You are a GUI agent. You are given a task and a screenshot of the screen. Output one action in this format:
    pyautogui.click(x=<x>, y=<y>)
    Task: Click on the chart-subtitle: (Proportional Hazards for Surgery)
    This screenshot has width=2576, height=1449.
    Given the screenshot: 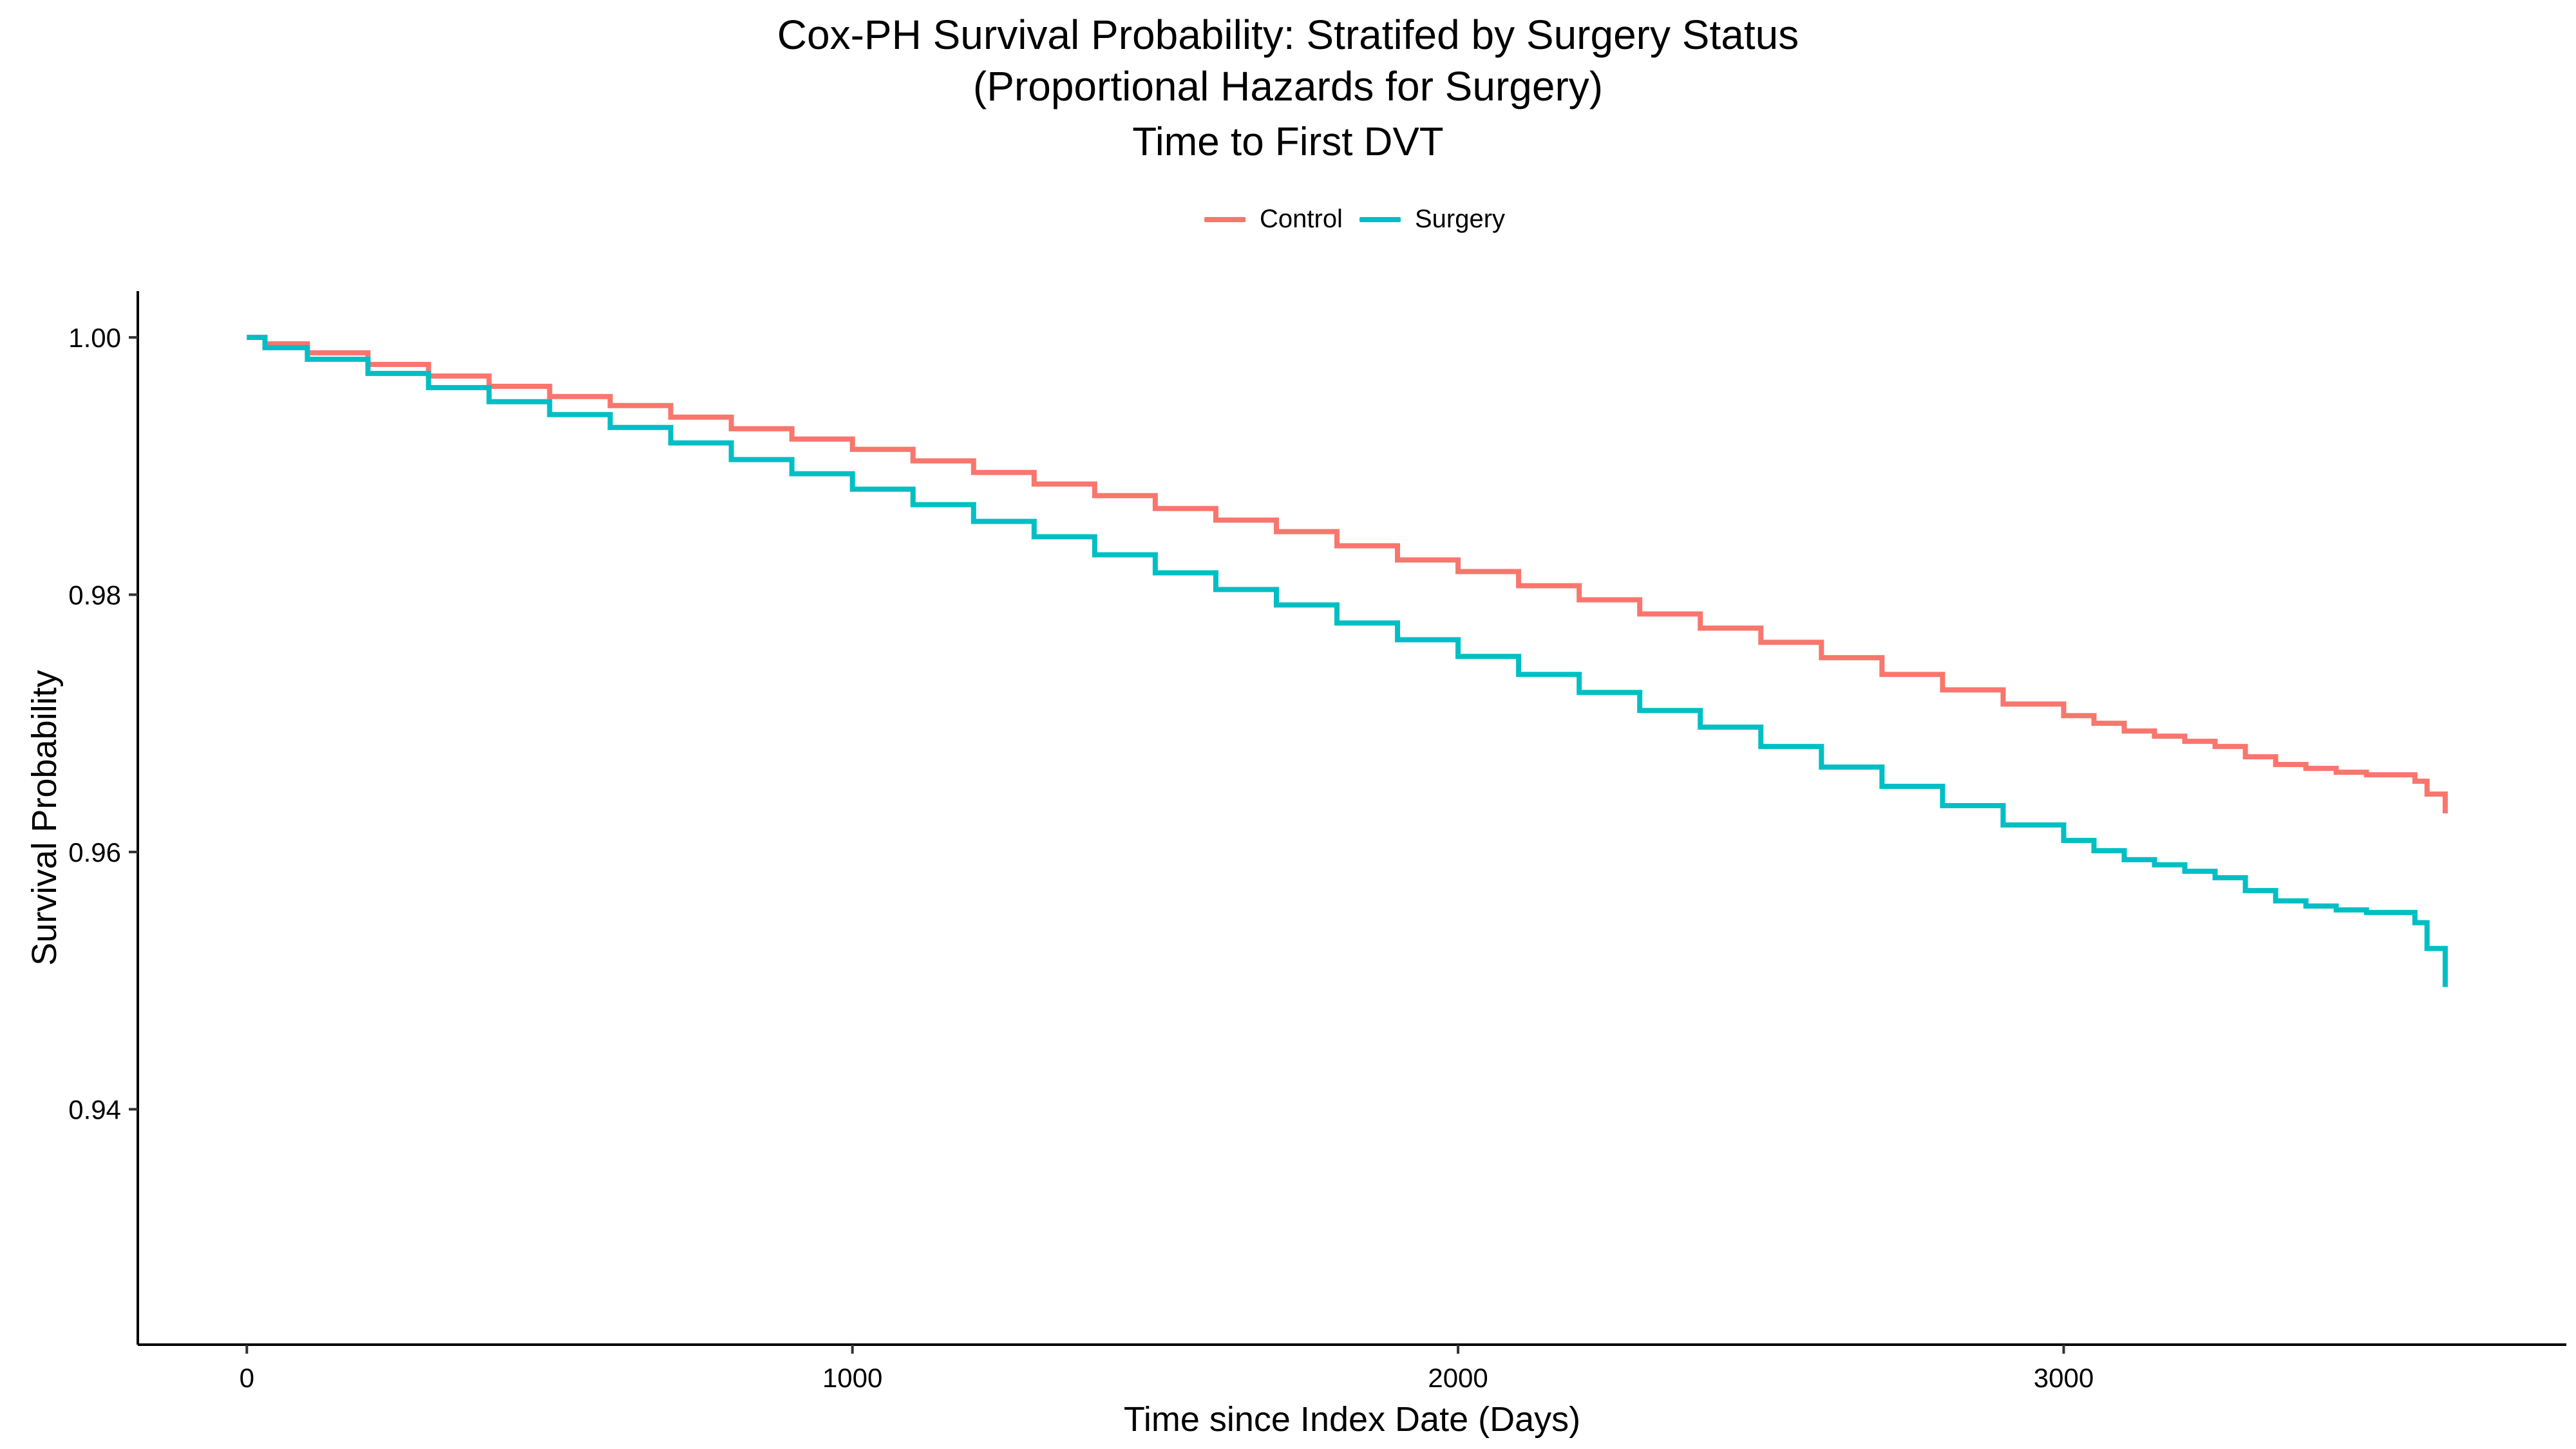 What is the action you would take?
    pyautogui.click(x=1288, y=86)
    